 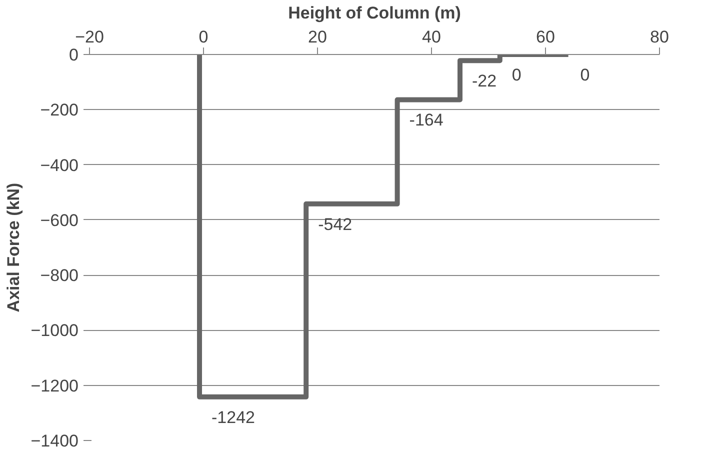 What do you see at coordinates (545, 37) in the screenshot?
I see `x-tick-label: 60` at bounding box center [545, 37].